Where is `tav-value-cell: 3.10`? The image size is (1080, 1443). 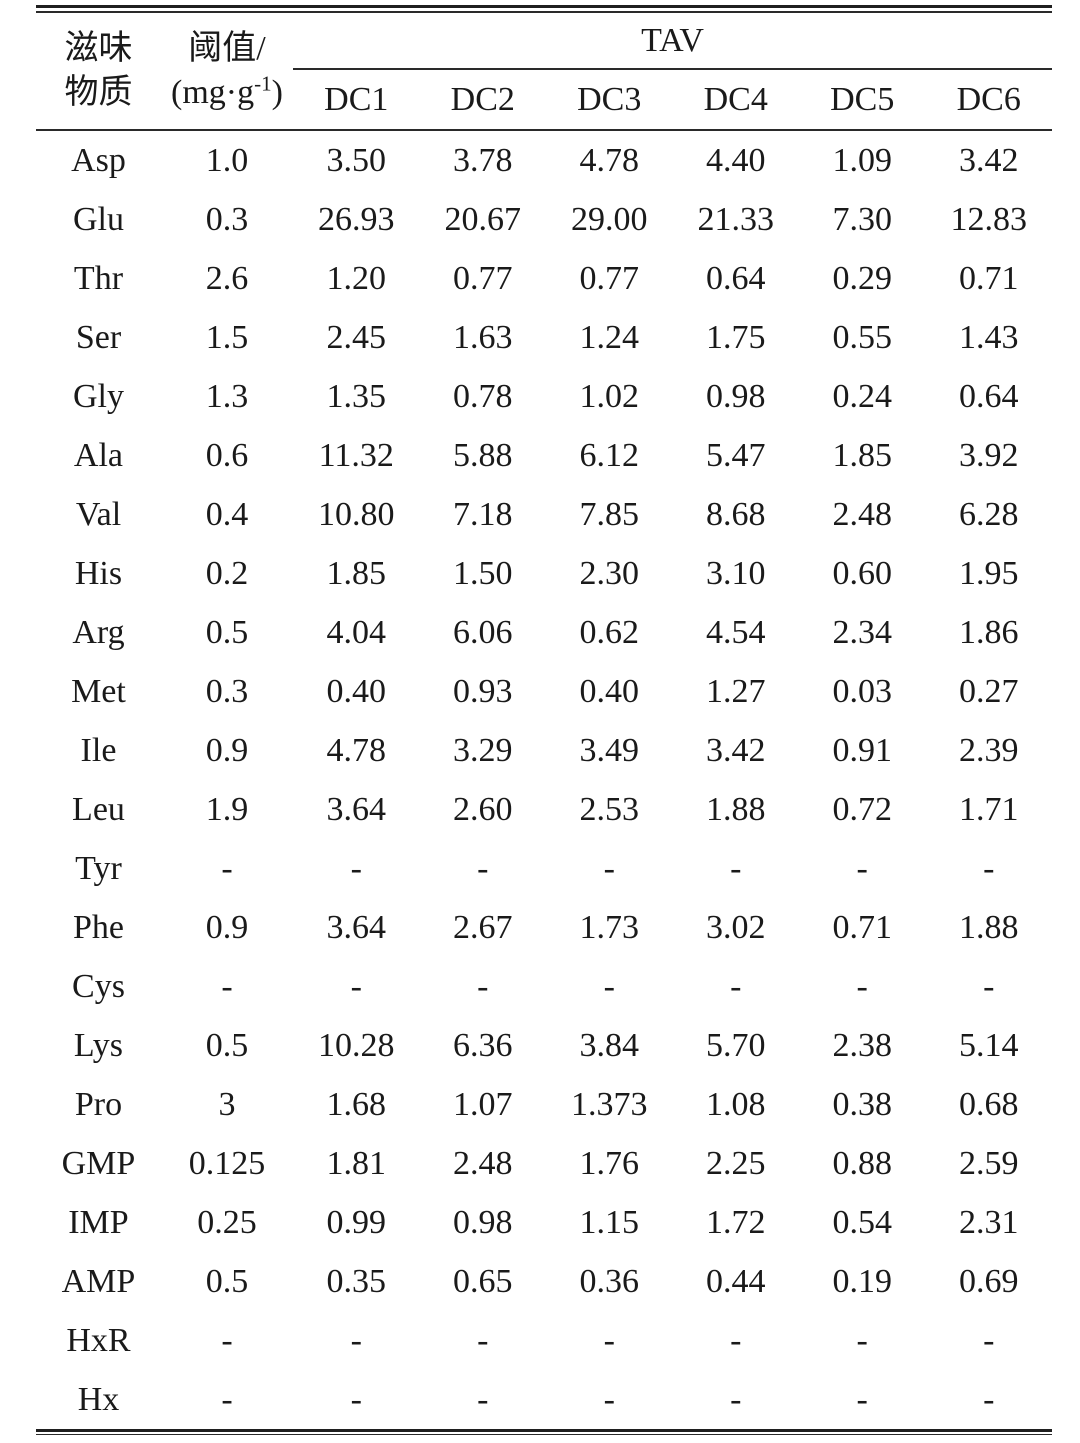 tav-value-cell: 3.10 is located at coordinates (735, 573).